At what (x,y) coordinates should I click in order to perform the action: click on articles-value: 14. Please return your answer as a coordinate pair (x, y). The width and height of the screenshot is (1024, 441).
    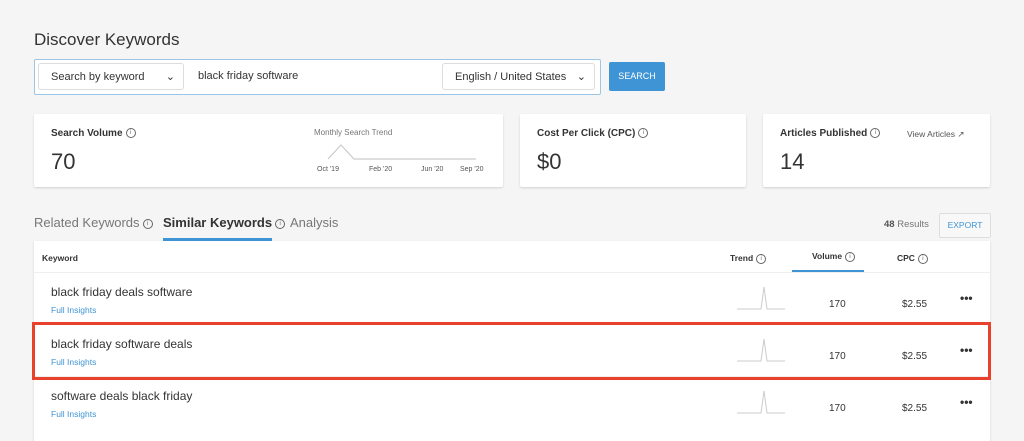
    Looking at the image, I should click on (792, 161).